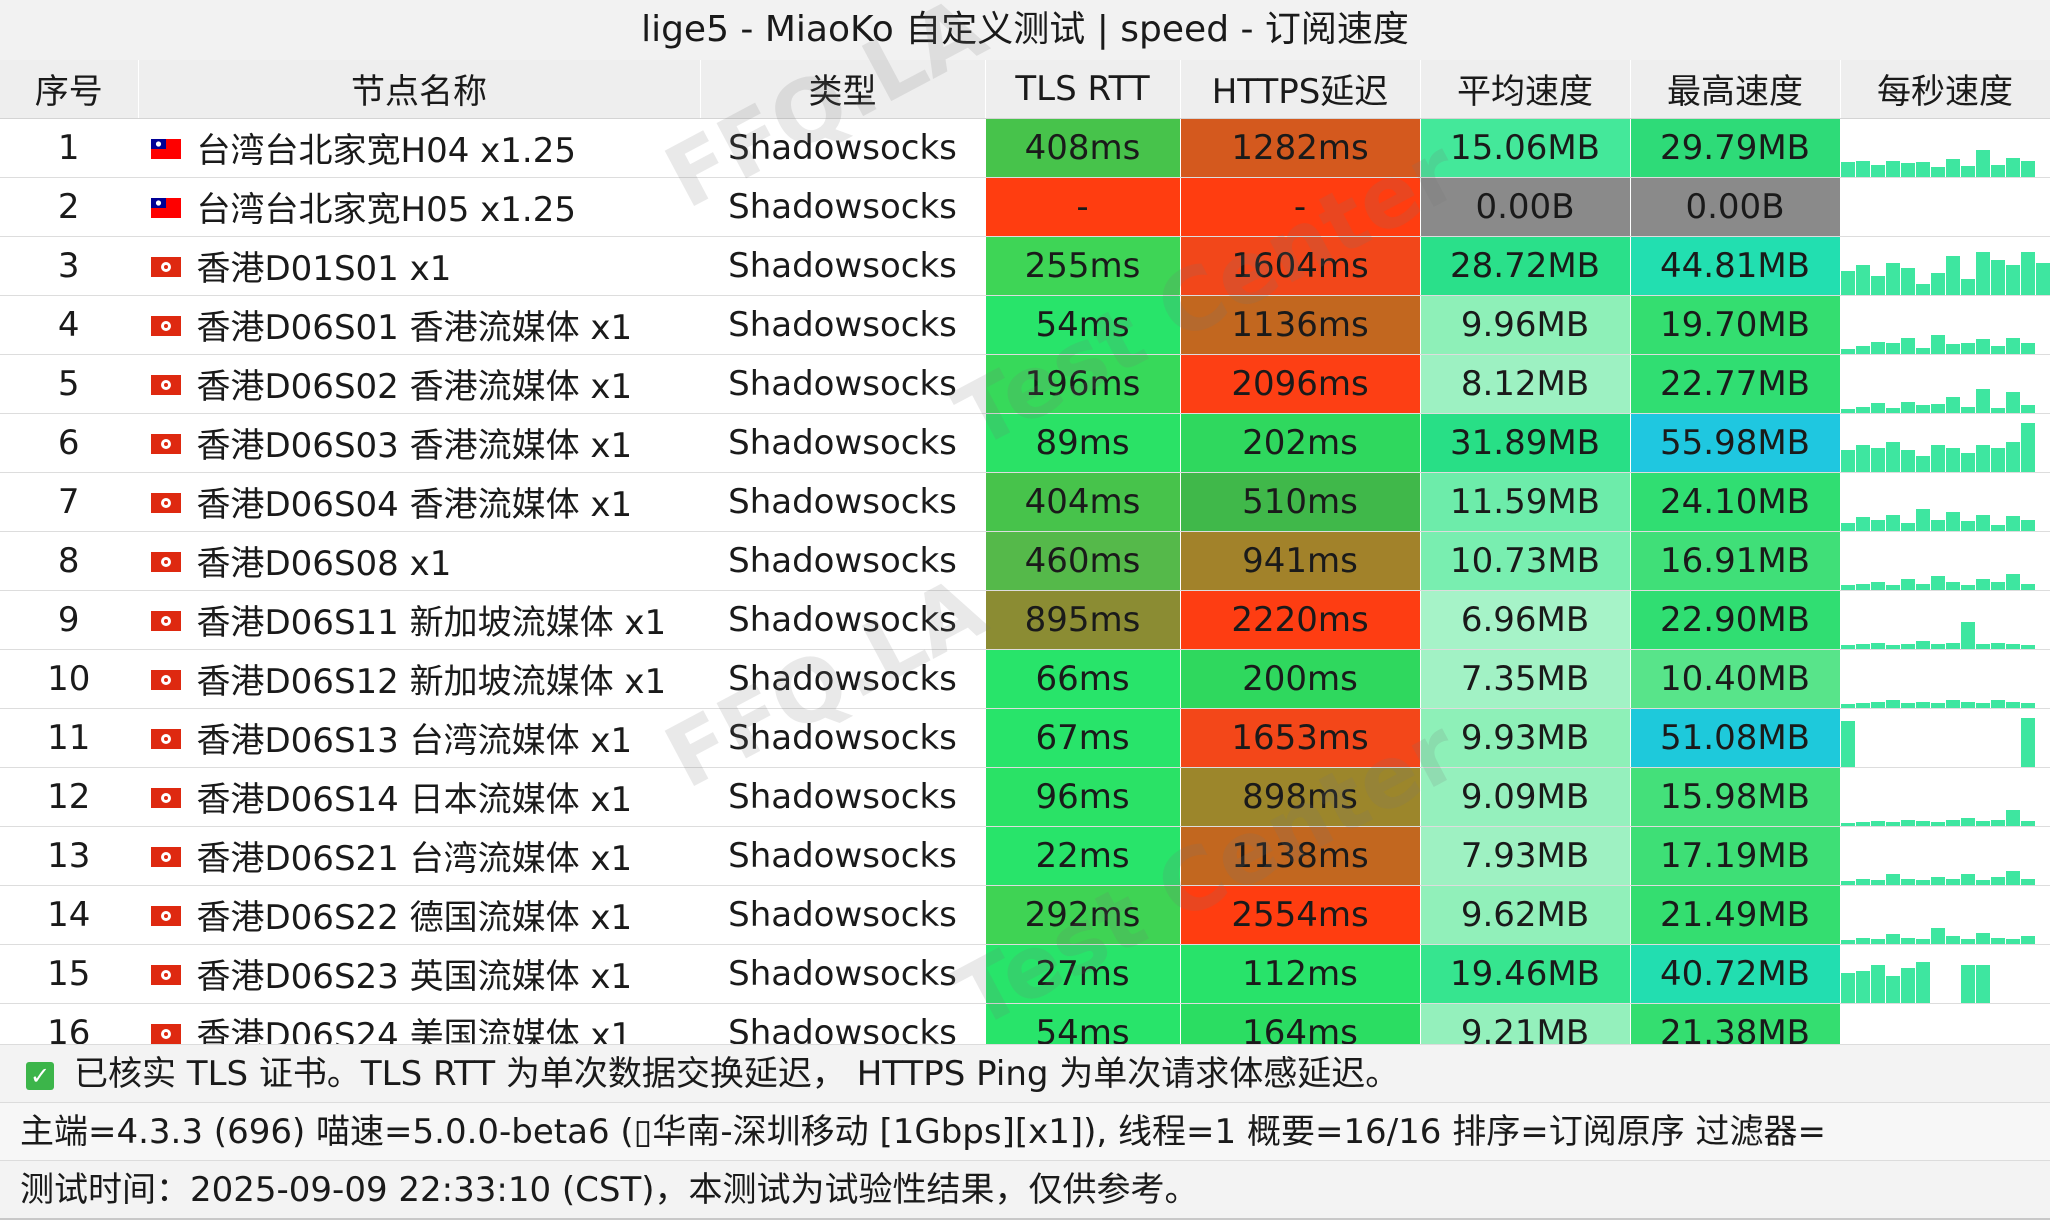 Image resolution: width=2050 pixels, height=1220 pixels. Describe the element at coordinates (1945, 89) in the screenshot. I see `col-header-per-sec: 每秒速度` at that location.